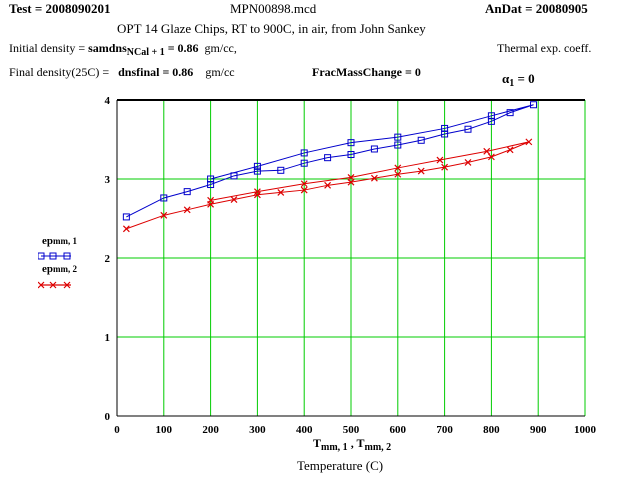  Describe the element at coordinates (491, 430) in the screenshot. I see `x-tick-label: 800` at that location.